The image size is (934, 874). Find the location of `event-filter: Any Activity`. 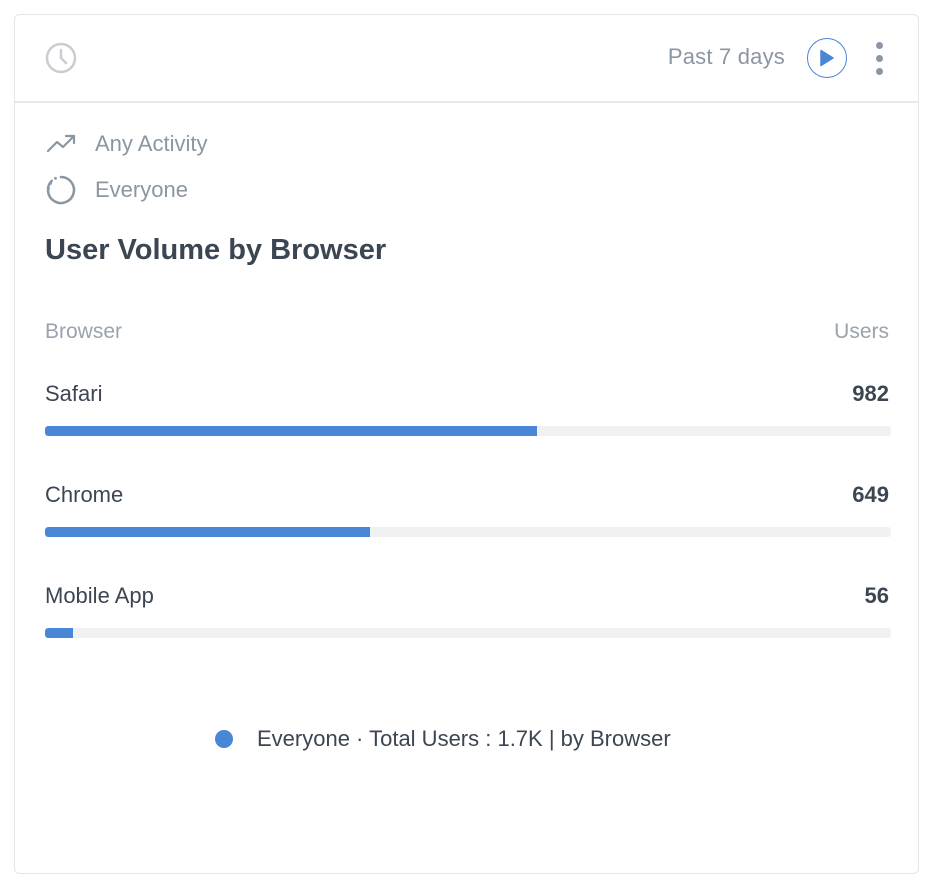

event-filter: Any Activity is located at coordinates (126, 144).